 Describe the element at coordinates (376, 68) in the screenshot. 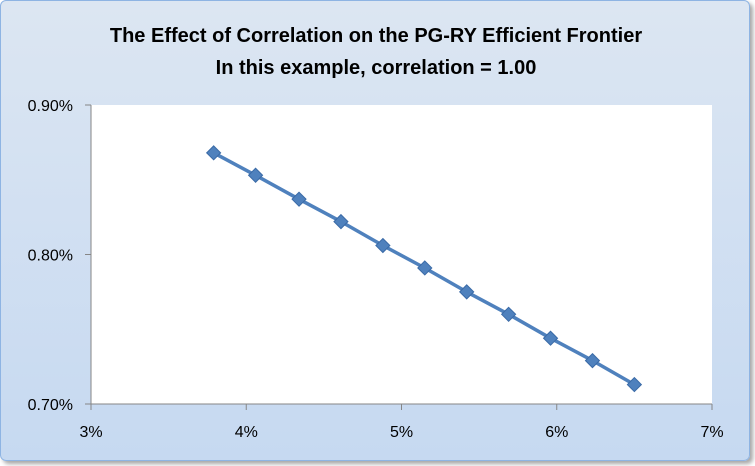

I see `chart-subtitle: In this example, correlation = 1.00` at that location.